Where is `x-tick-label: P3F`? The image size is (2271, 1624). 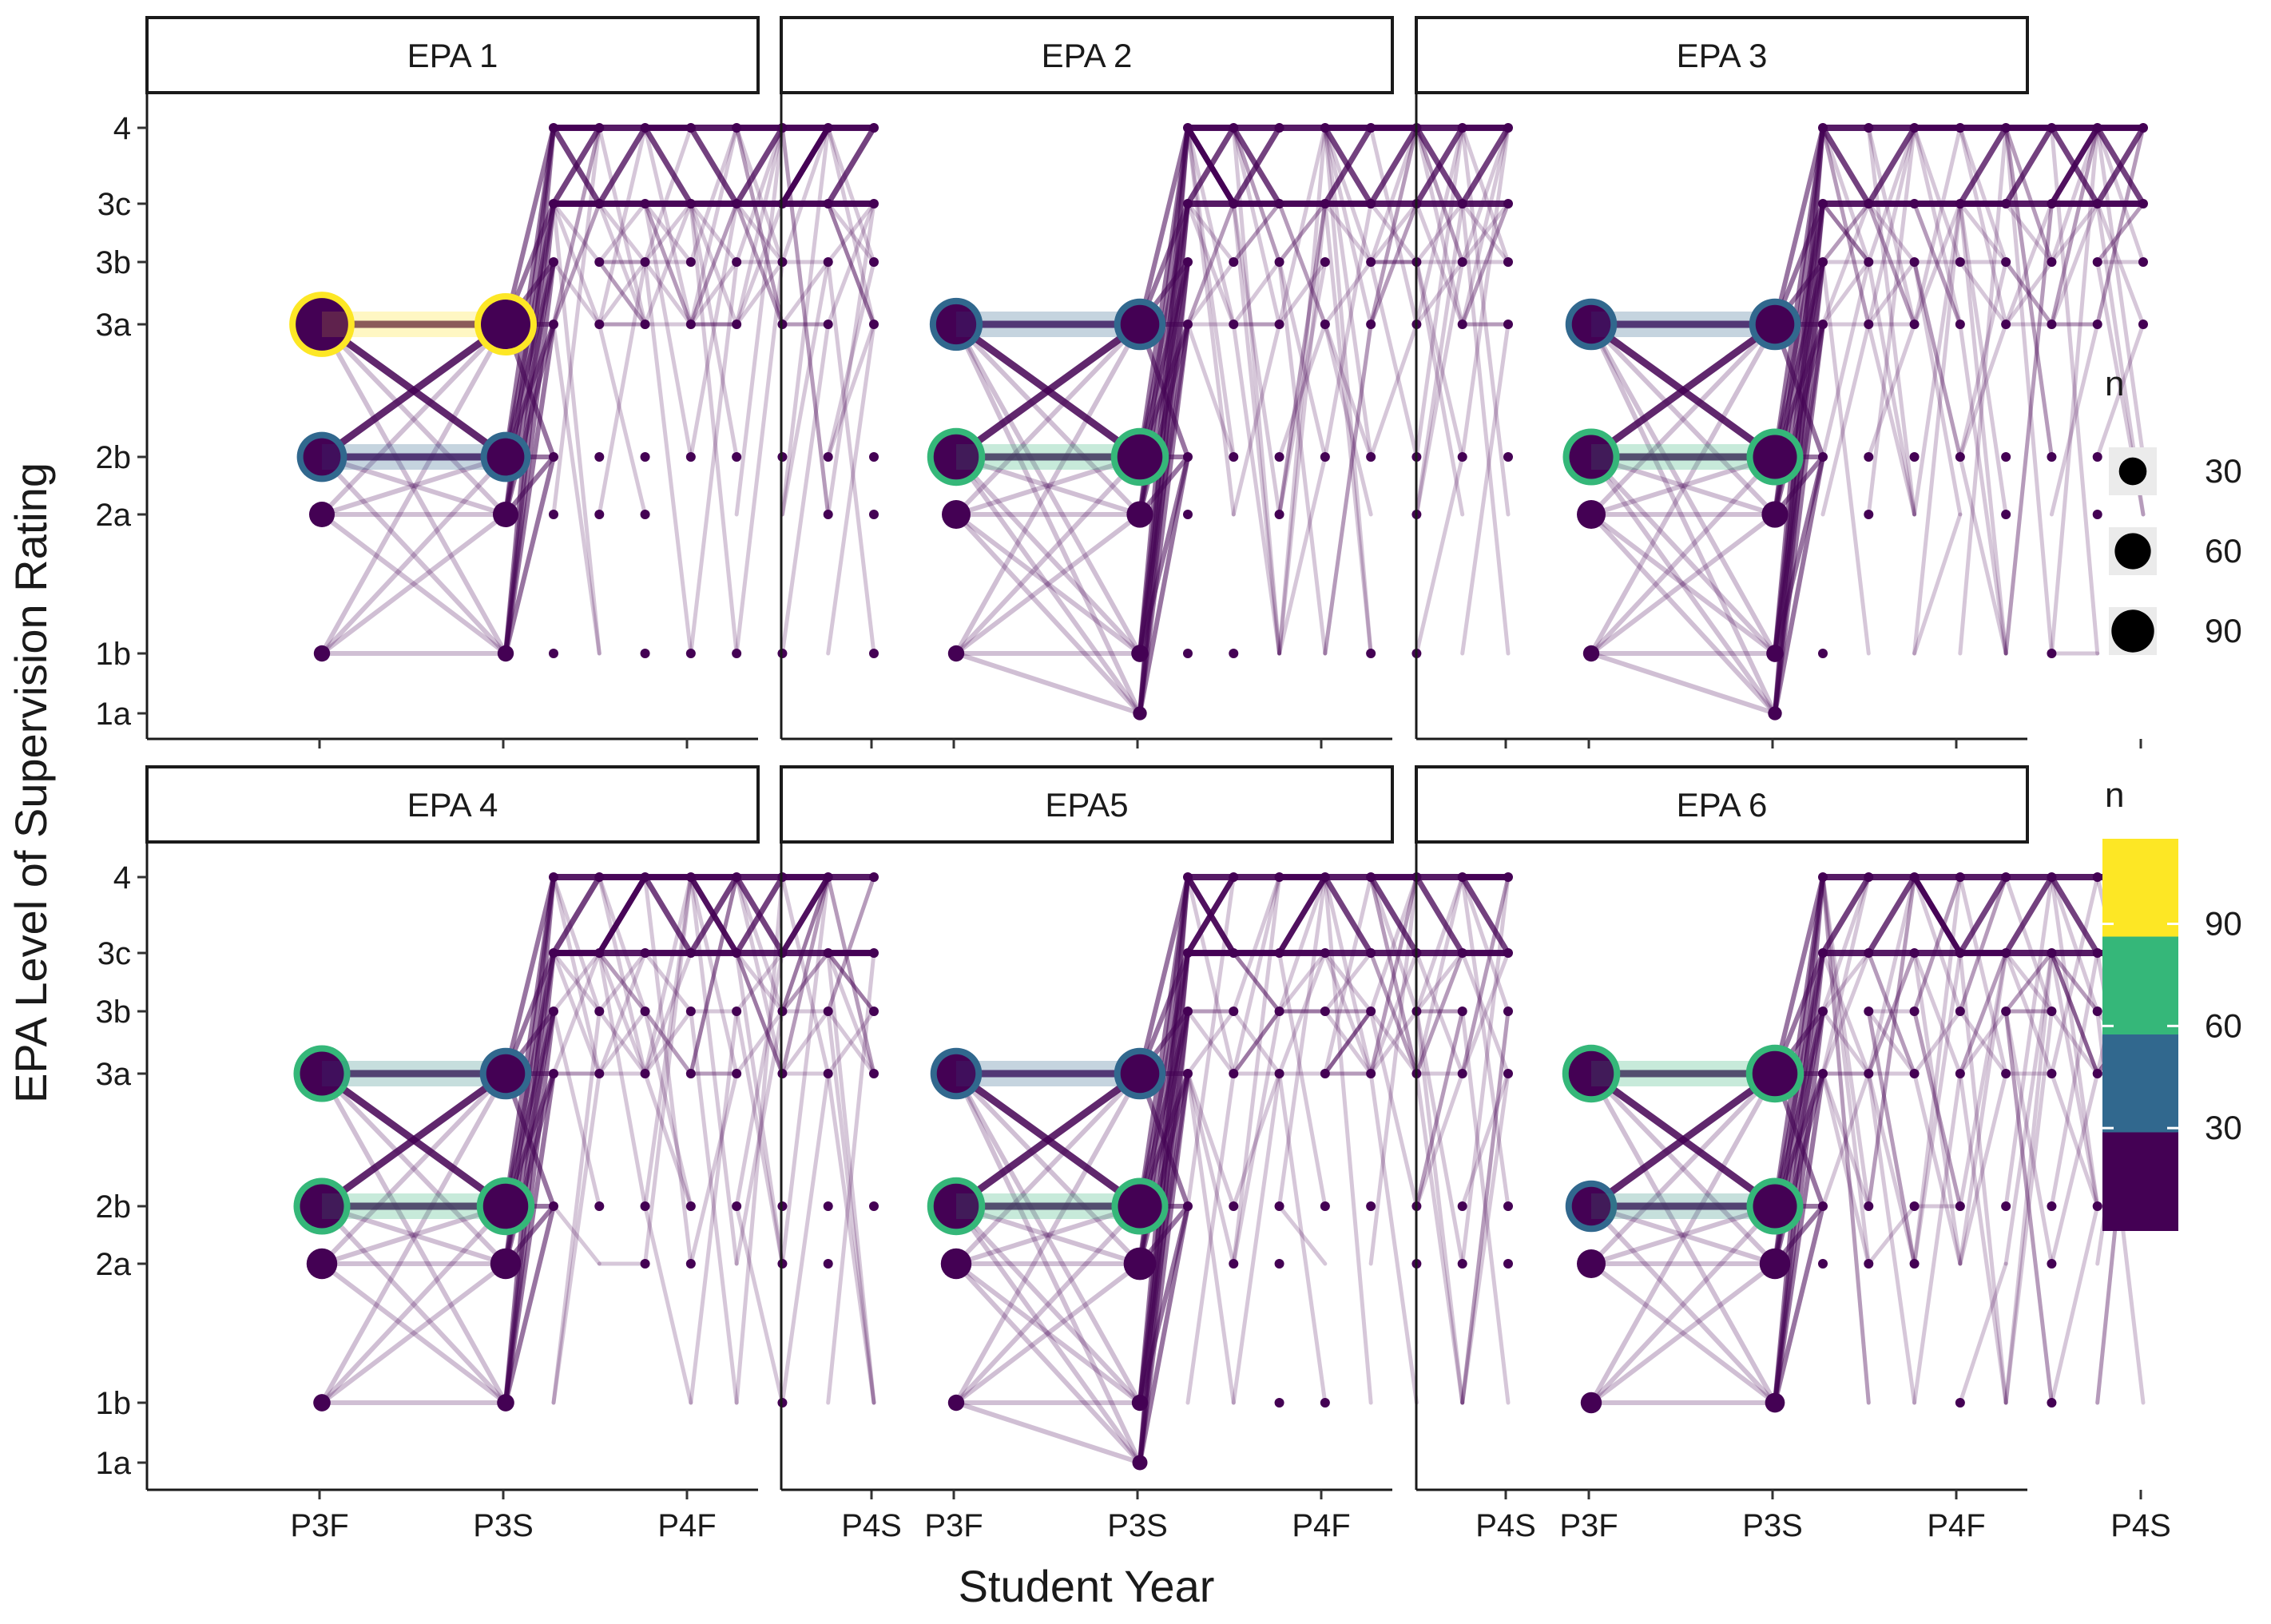
x-tick-label: P3F is located at coordinates (1588, 1525).